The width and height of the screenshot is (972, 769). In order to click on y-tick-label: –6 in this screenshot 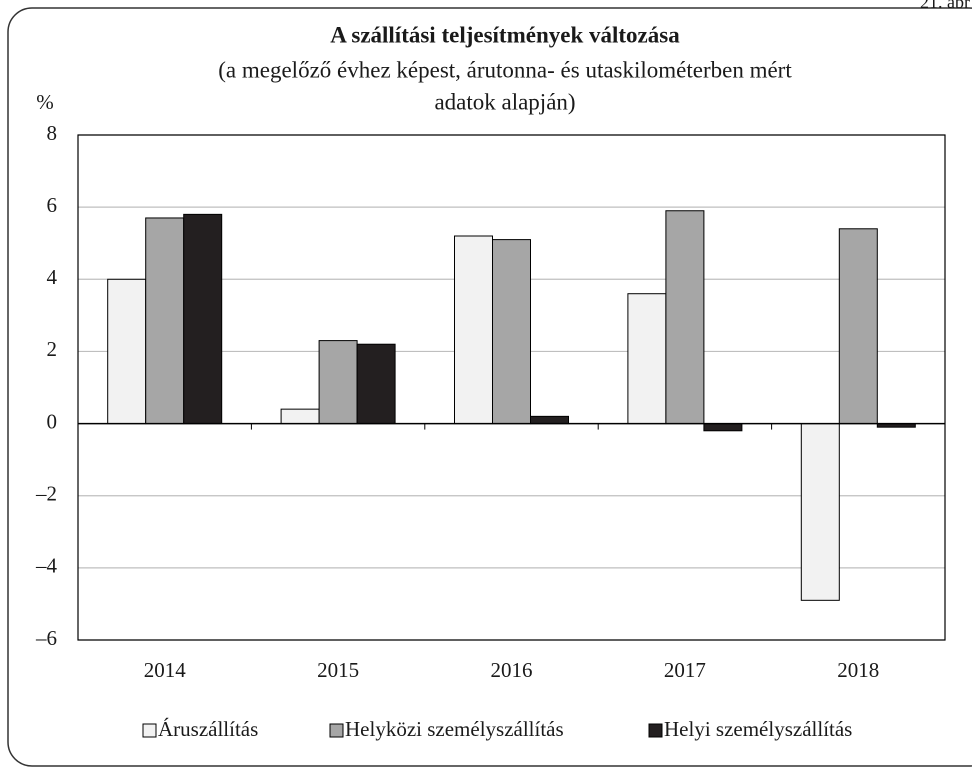, I will do `click(46, 638)`.